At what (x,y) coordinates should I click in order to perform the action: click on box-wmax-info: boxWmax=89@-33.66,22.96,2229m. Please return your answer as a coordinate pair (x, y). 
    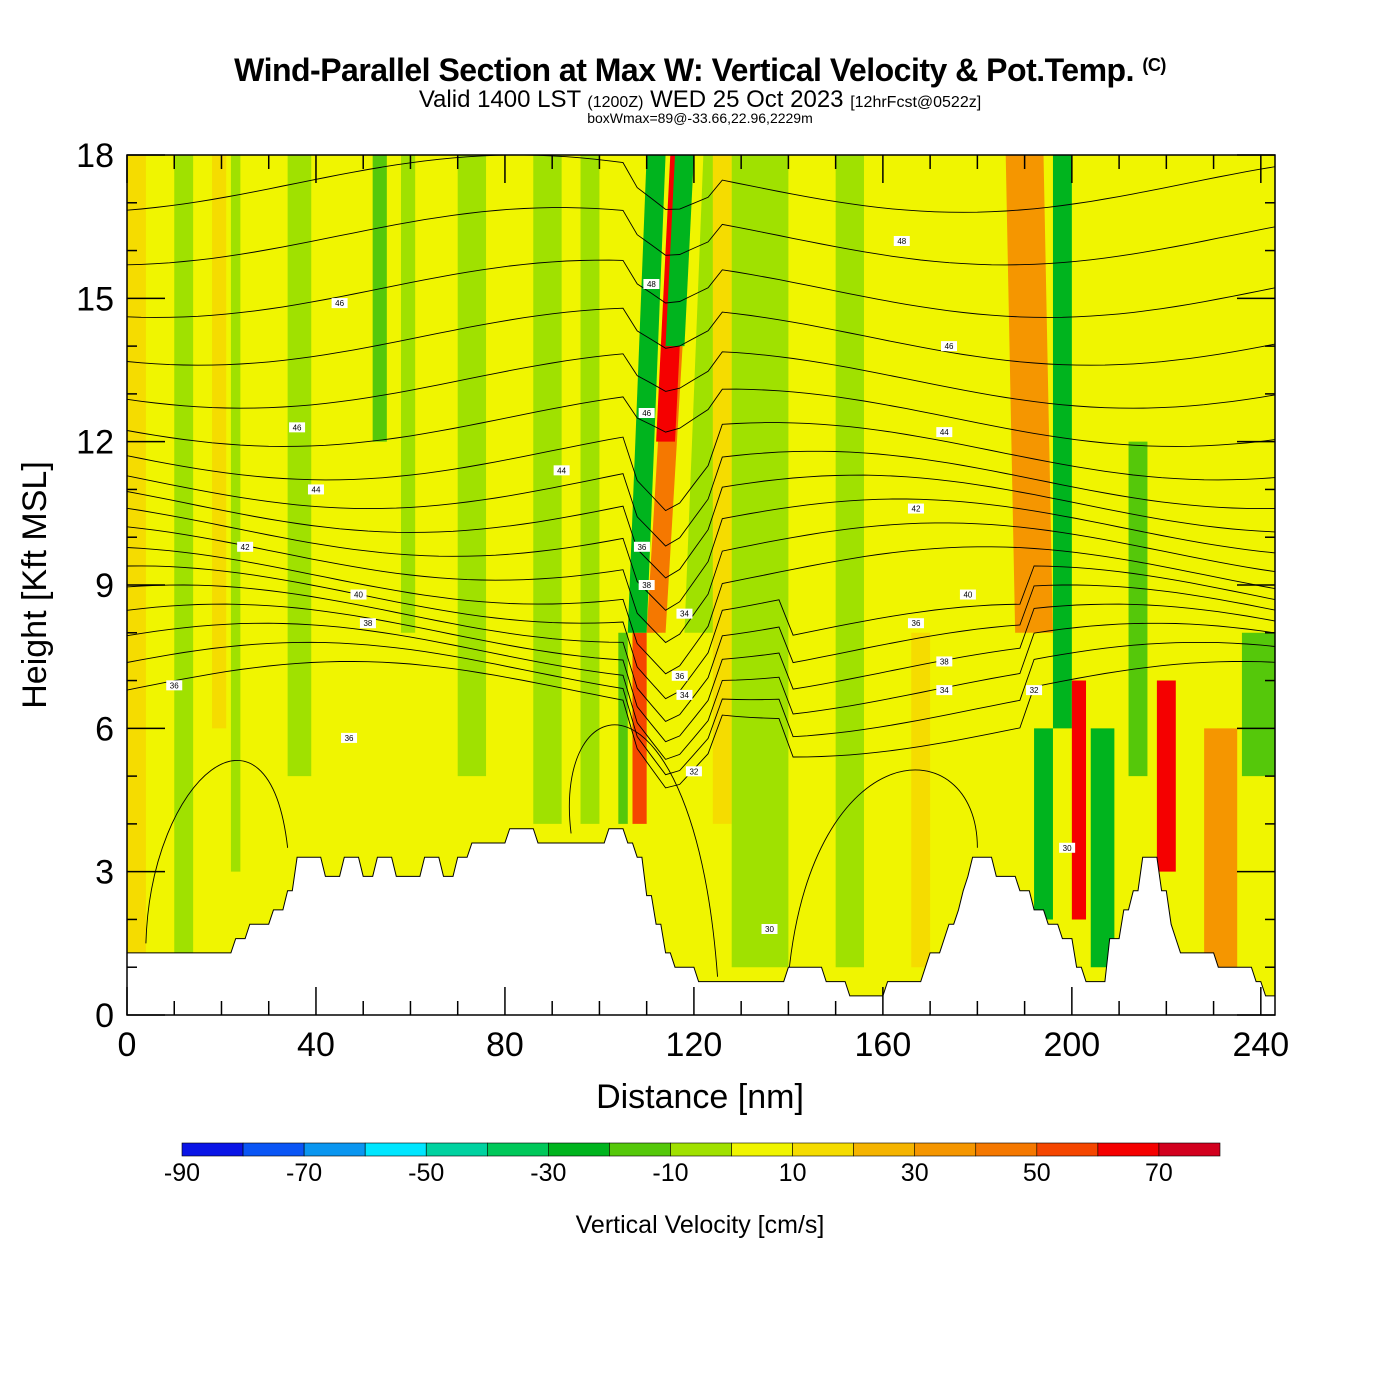
    Looking at the image, I should click on (700, 118).